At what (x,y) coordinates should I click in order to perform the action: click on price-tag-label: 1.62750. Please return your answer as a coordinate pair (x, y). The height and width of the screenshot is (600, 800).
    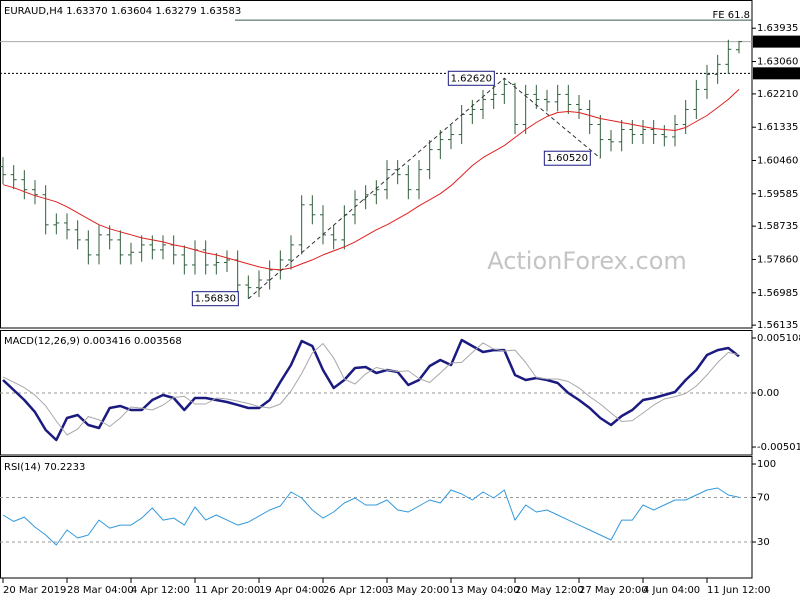
    Looking at the image, I should click on (777, 73).